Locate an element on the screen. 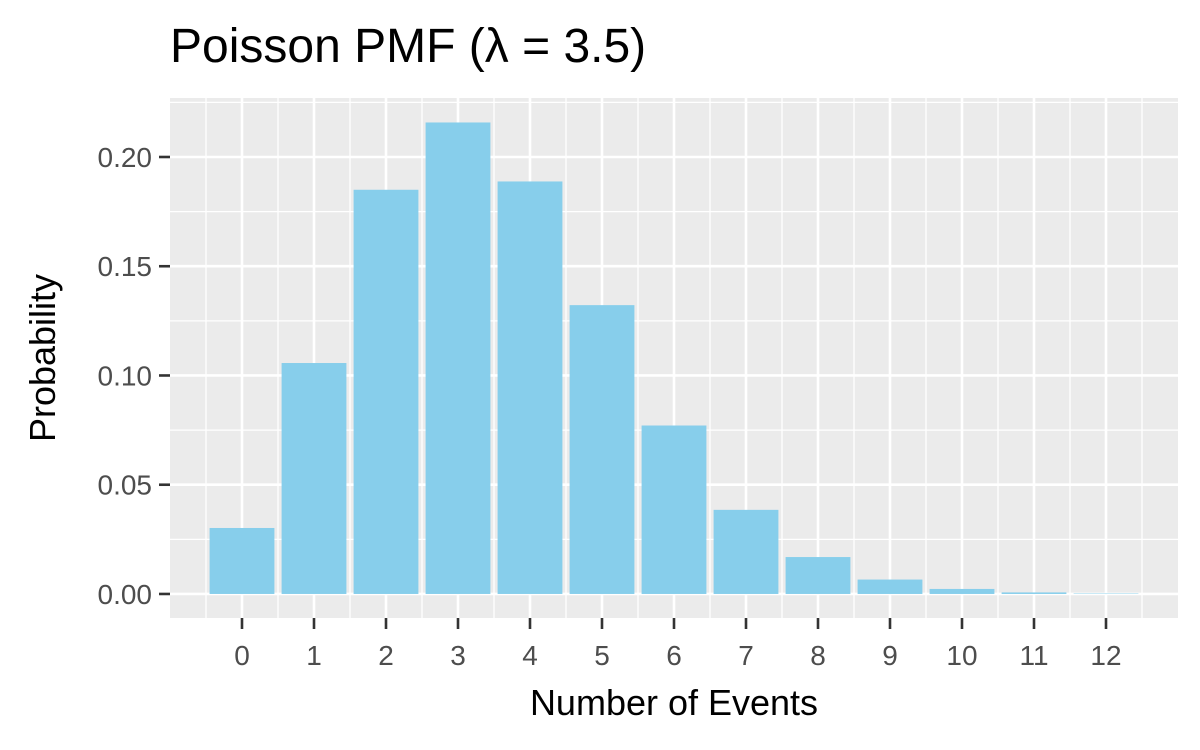  x-tick-label: 9 is located at coordinates (890, 655).